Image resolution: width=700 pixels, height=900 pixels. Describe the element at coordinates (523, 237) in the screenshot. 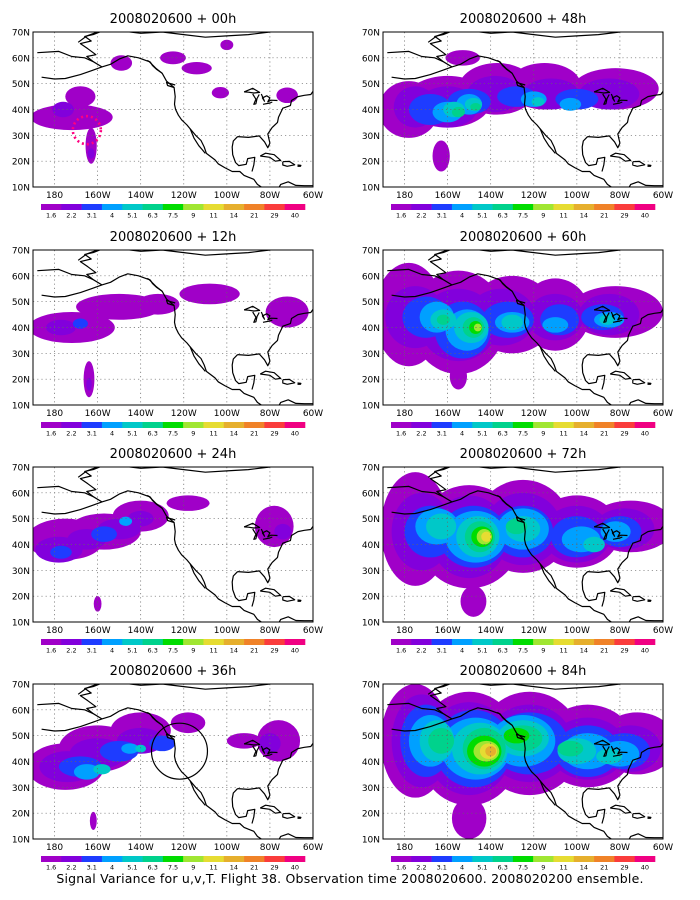

I see `panel-title: 2008020600 + 60h` at that location.